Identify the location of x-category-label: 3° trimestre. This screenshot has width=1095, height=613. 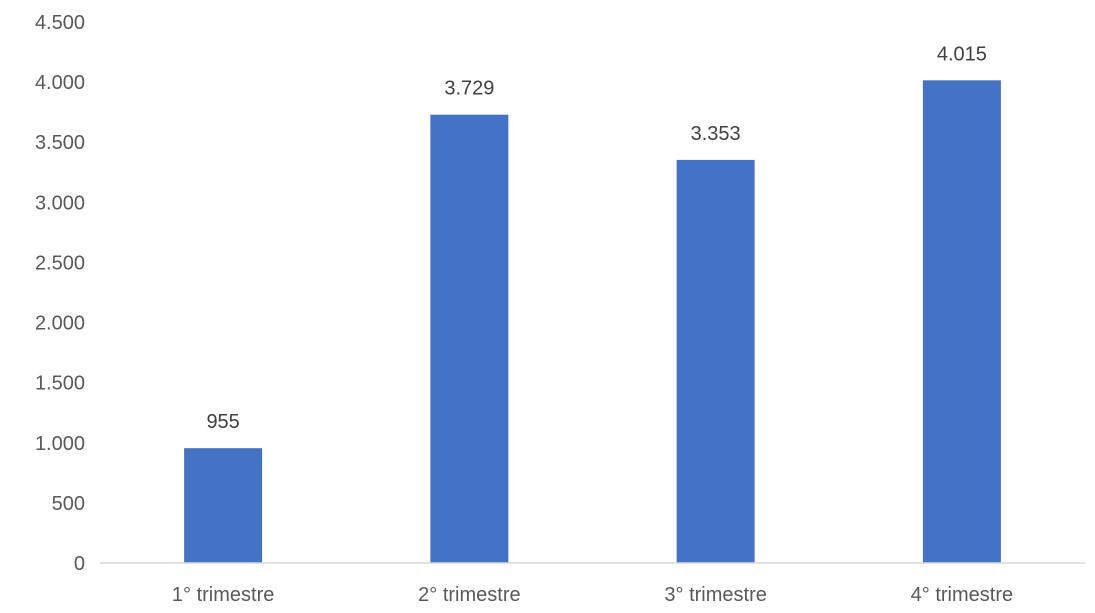
(715, 595).